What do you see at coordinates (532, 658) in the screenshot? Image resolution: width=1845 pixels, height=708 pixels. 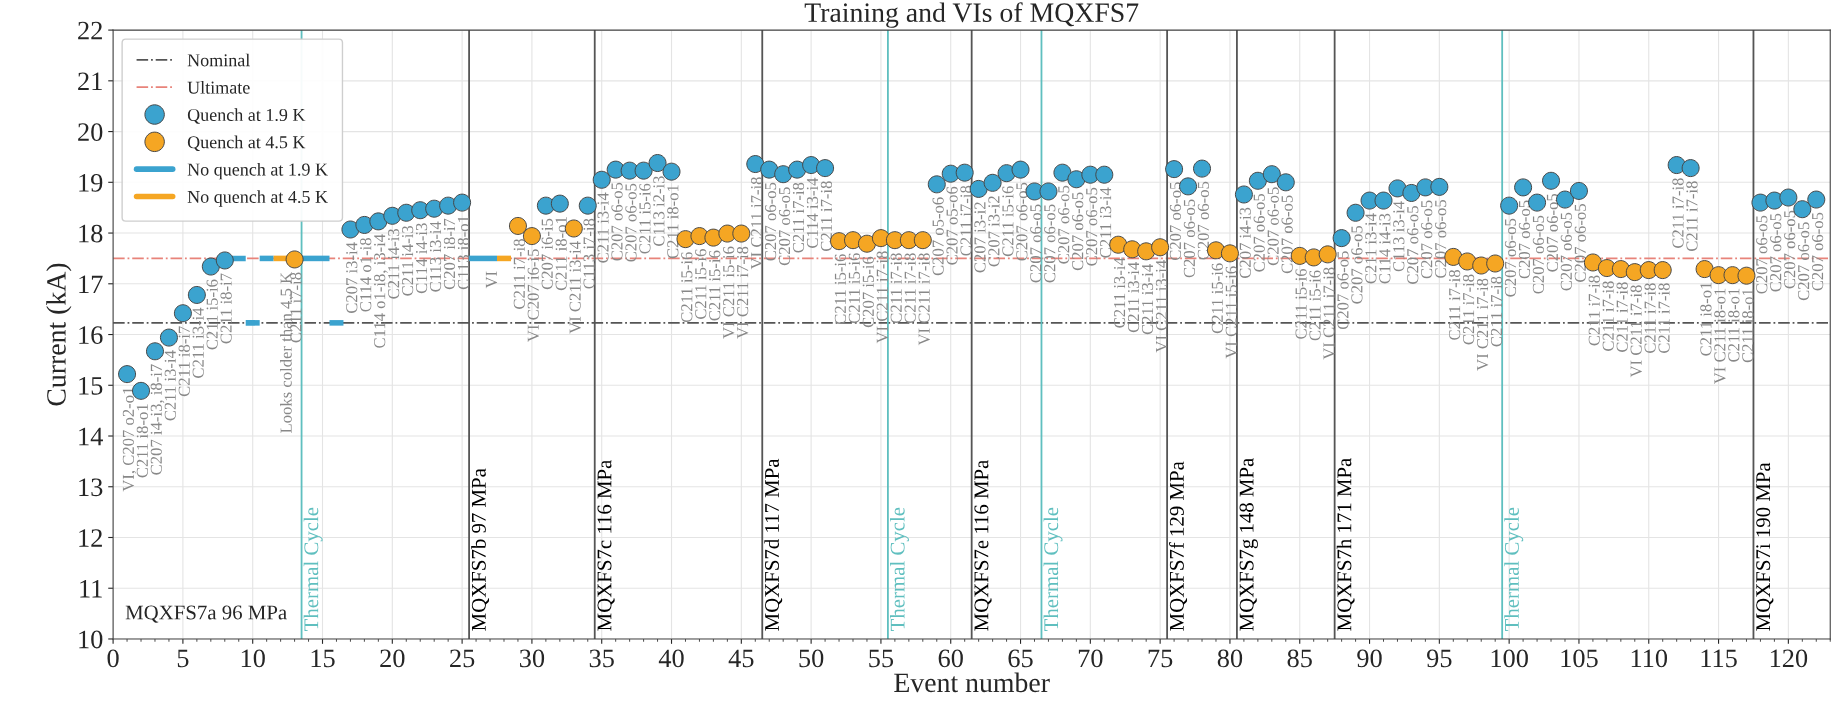 I see `x-tick-label: 30` at bounding box center [532, 658].